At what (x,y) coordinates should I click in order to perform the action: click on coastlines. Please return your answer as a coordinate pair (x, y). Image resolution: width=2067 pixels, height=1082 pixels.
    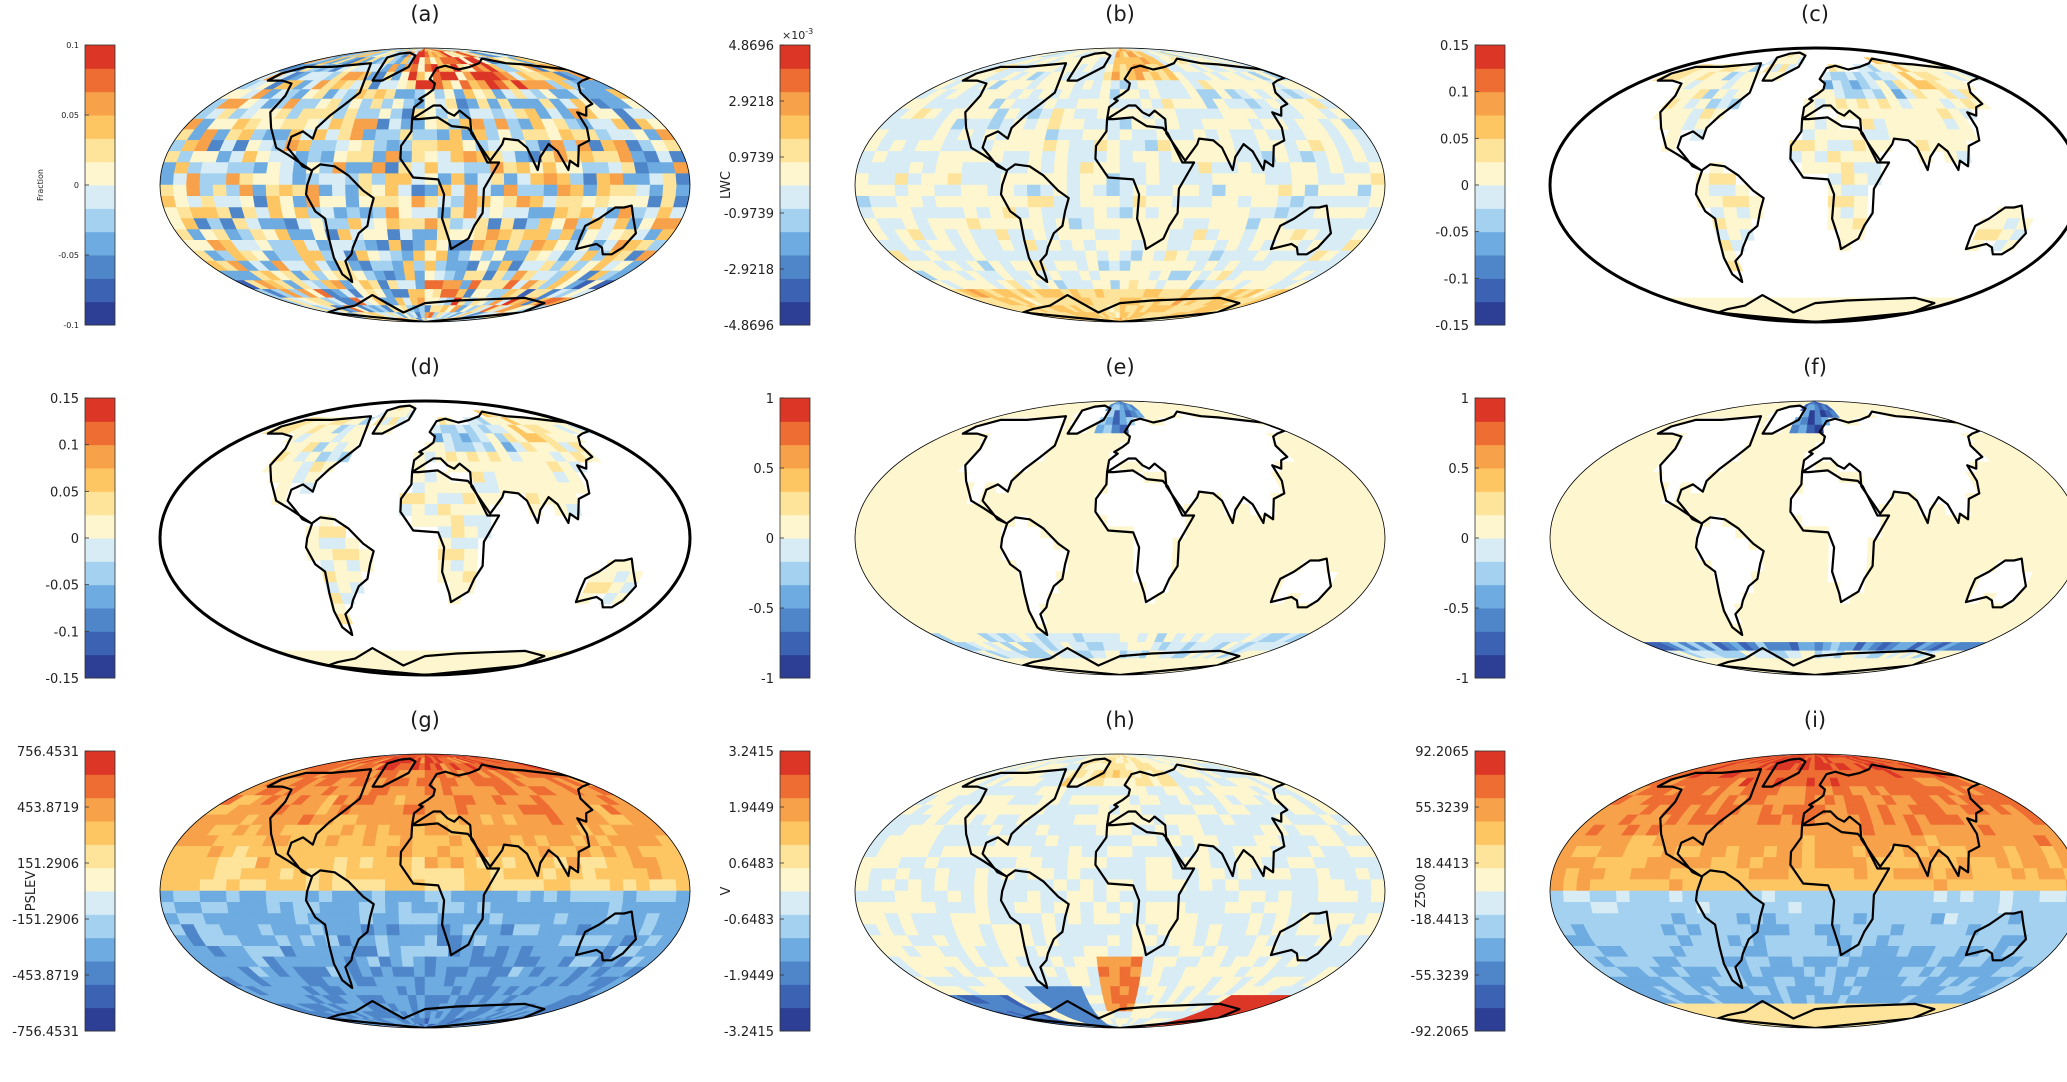
    Looking at the image, I should click on (1842, 186).